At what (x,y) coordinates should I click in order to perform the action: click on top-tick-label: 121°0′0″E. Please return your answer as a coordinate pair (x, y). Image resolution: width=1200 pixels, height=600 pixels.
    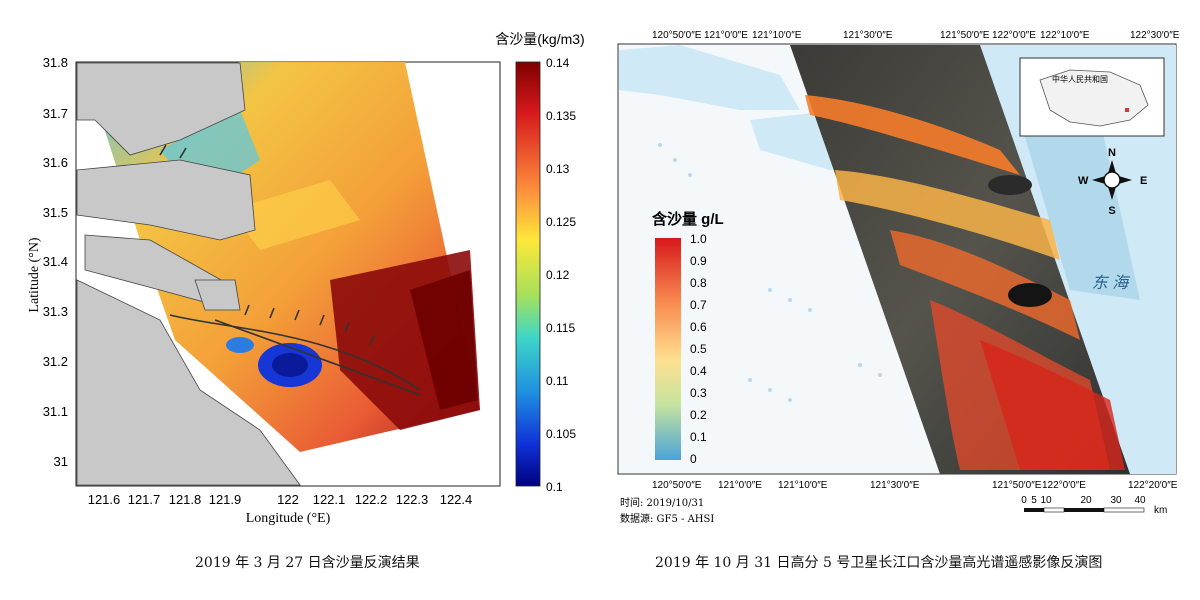
    Looking at the image, I should click on (726, 35).